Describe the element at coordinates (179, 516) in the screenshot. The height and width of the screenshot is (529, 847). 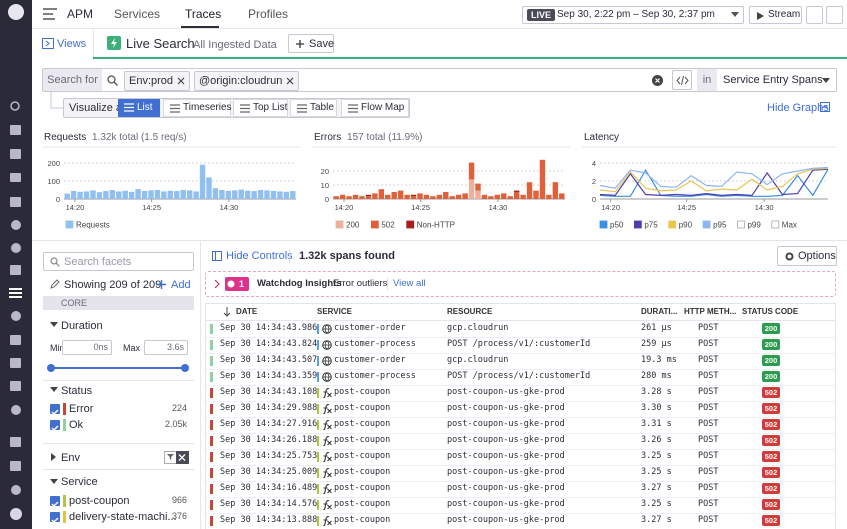
I see `facet-count: 376` at that location.